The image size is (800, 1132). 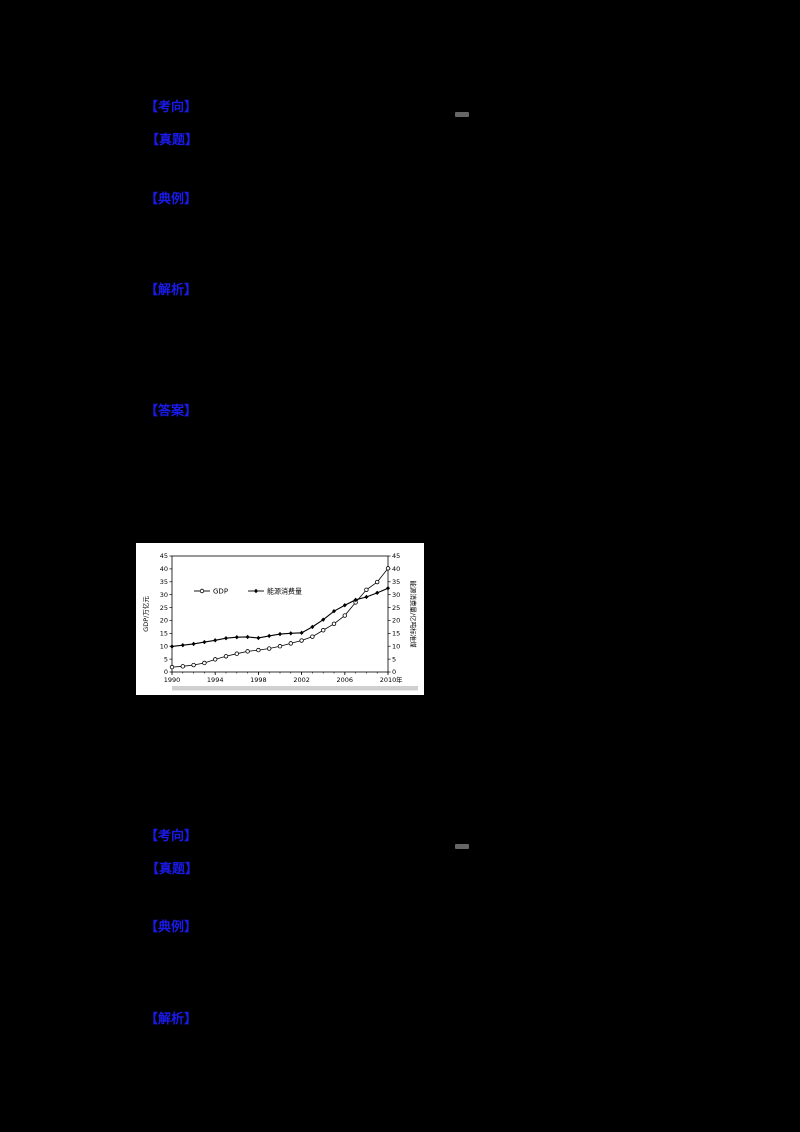 What do you see at coordinates (171, 411) in the screenshot?
I see `marker-daan-1: 【答案】` at bounding box center [171, 411].